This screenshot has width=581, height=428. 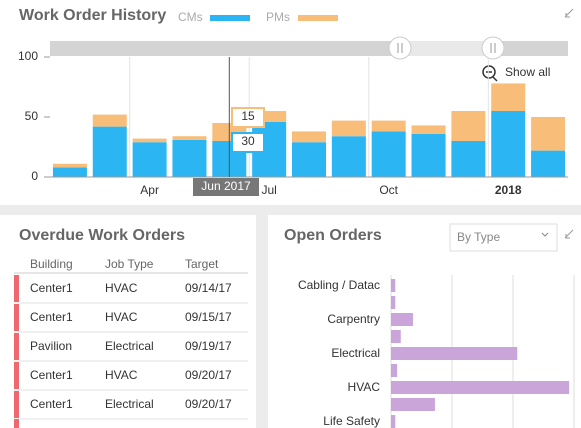 I want to click on zoom-reset: Show all, so click(x=516, y=73).